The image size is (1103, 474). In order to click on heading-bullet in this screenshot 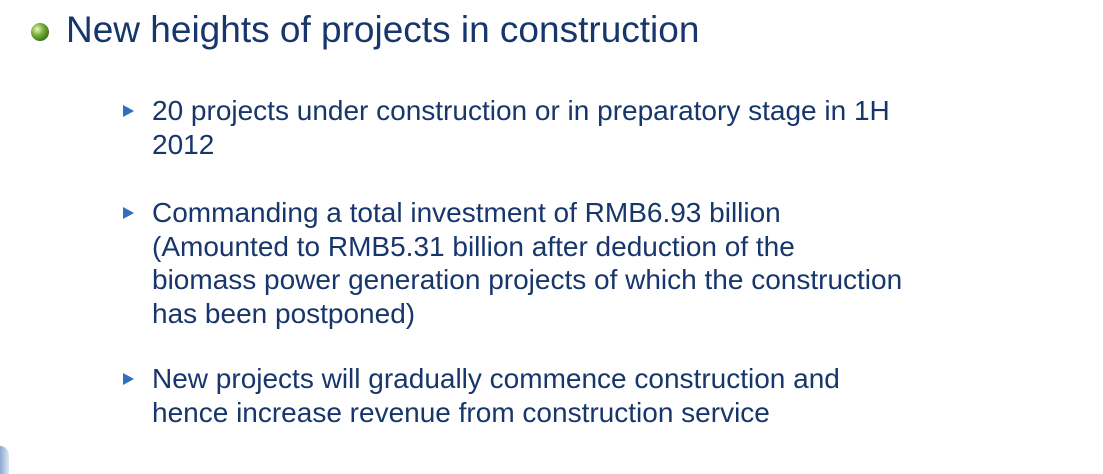, I will do `click(40, 32)`.